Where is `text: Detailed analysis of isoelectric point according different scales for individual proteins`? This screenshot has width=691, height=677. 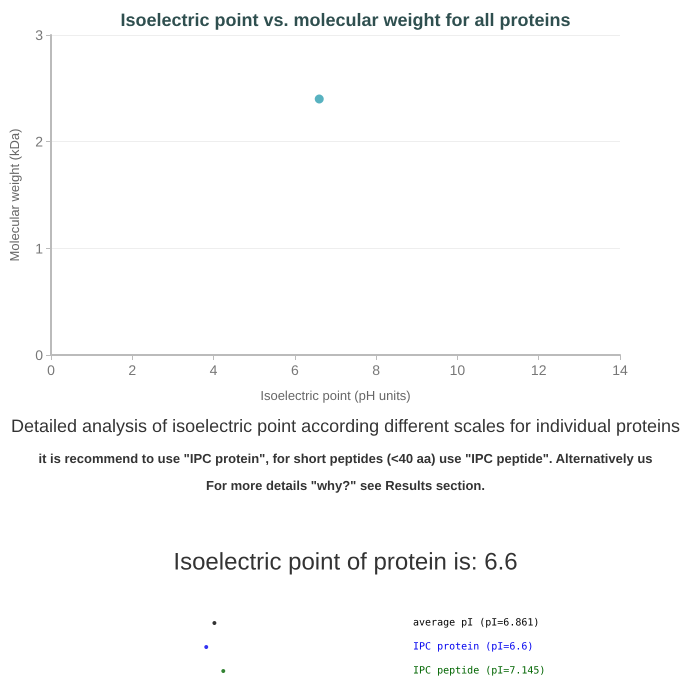 text: Detailed analysis of isoelectric point according different scales for individual proteins is located at coordinates (346, 426).